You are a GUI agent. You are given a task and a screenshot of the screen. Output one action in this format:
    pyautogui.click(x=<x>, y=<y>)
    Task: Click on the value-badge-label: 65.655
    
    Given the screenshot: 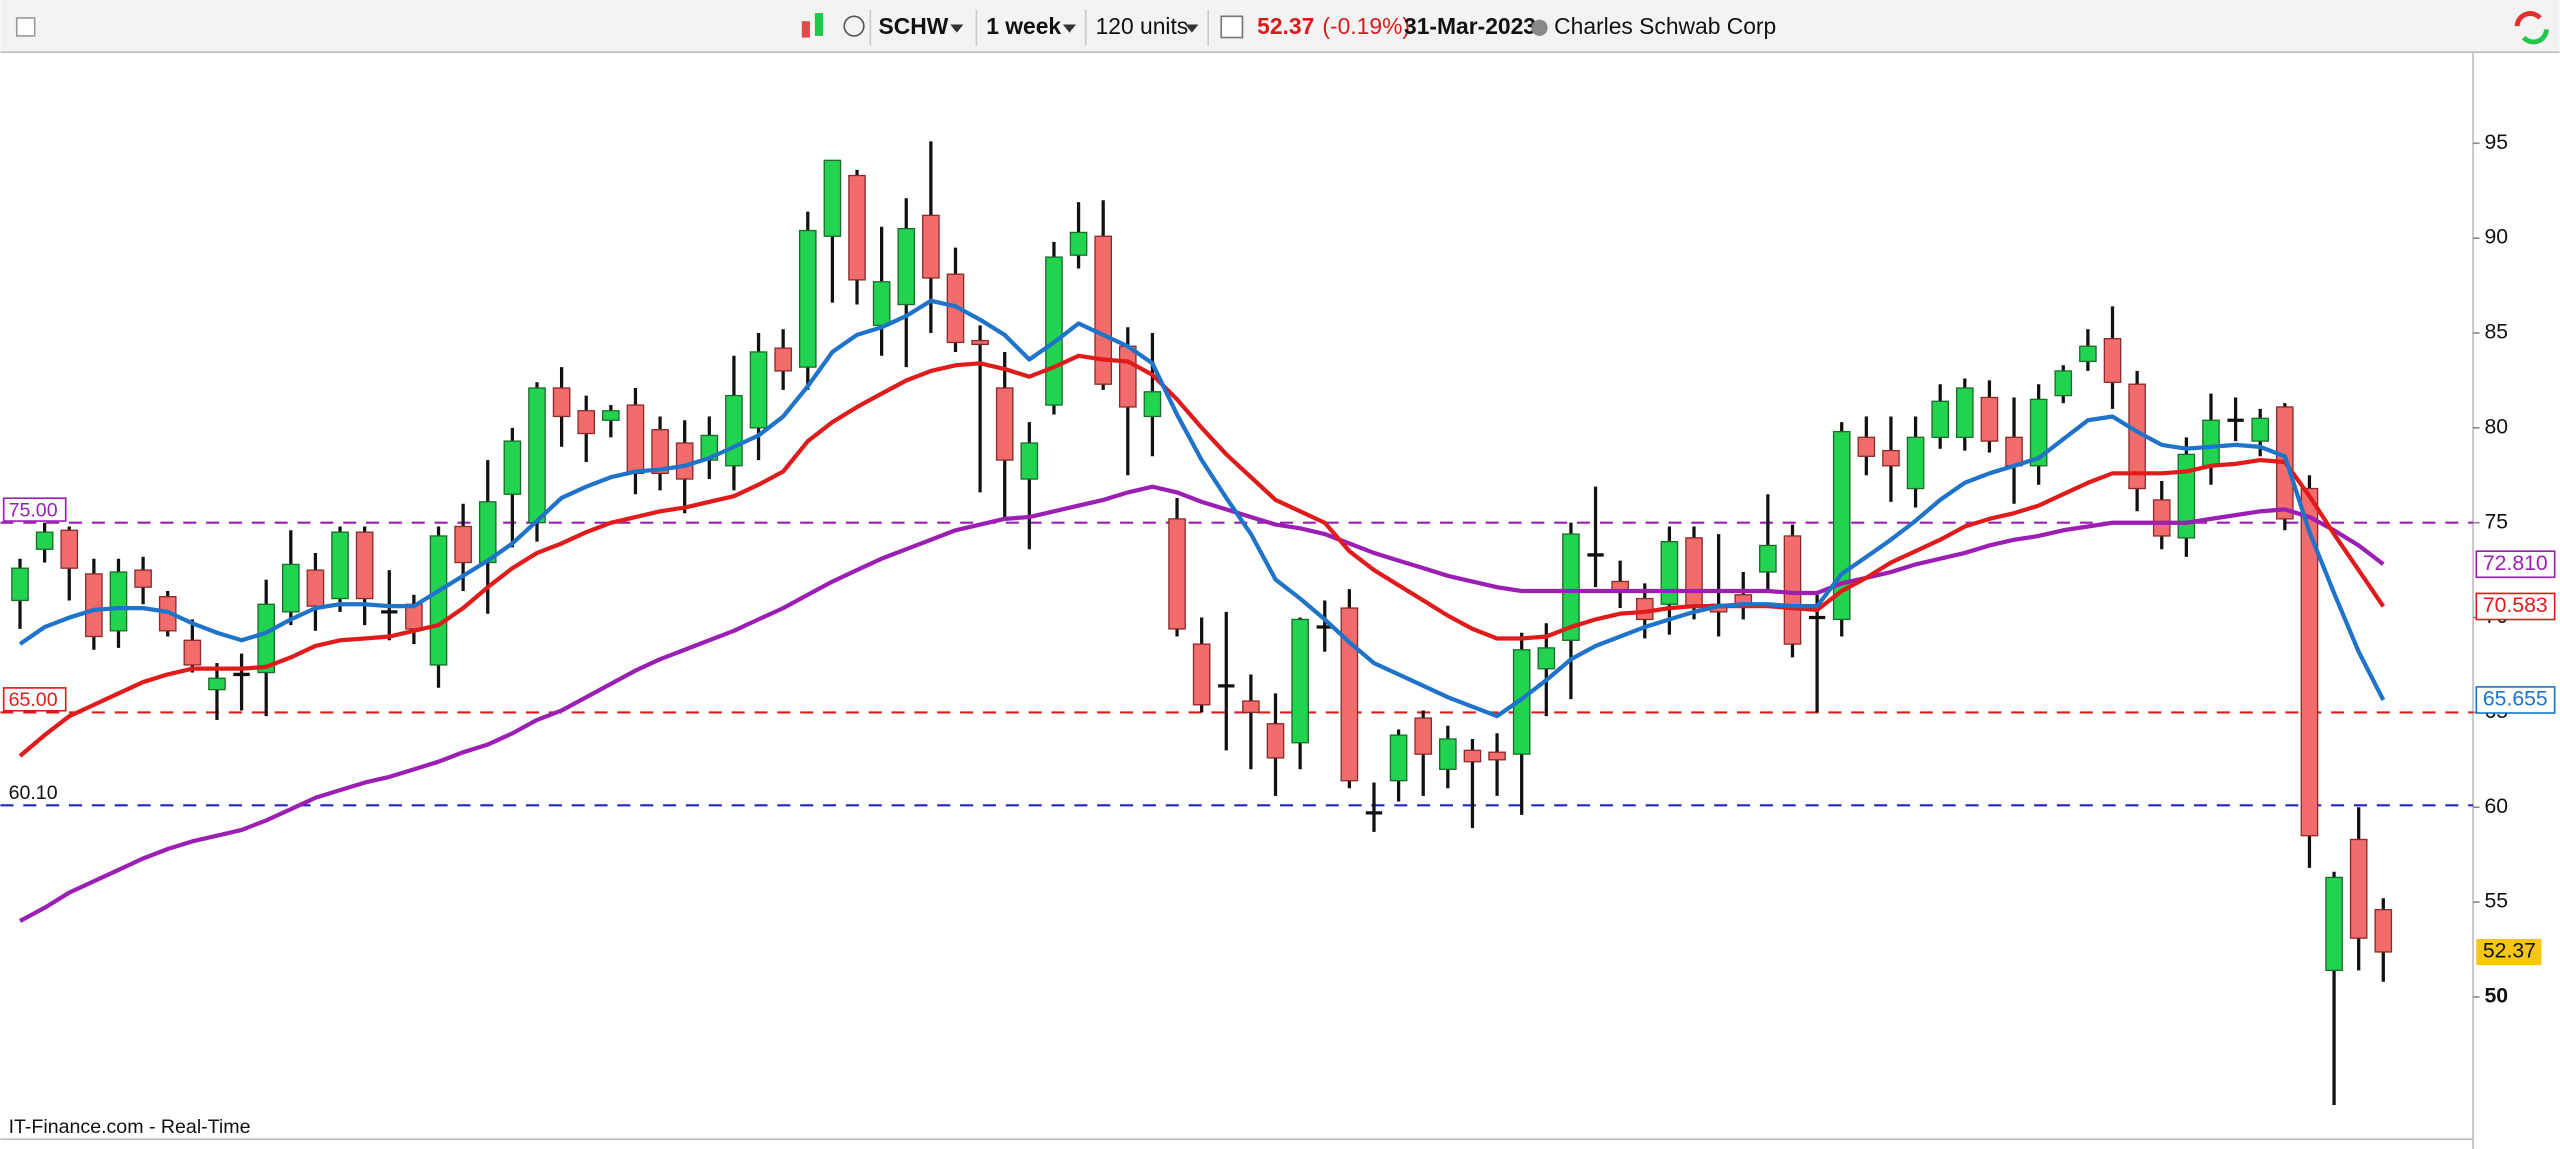 What is the action you would take?
    pyautogui.click(x=2515, y=699)
    